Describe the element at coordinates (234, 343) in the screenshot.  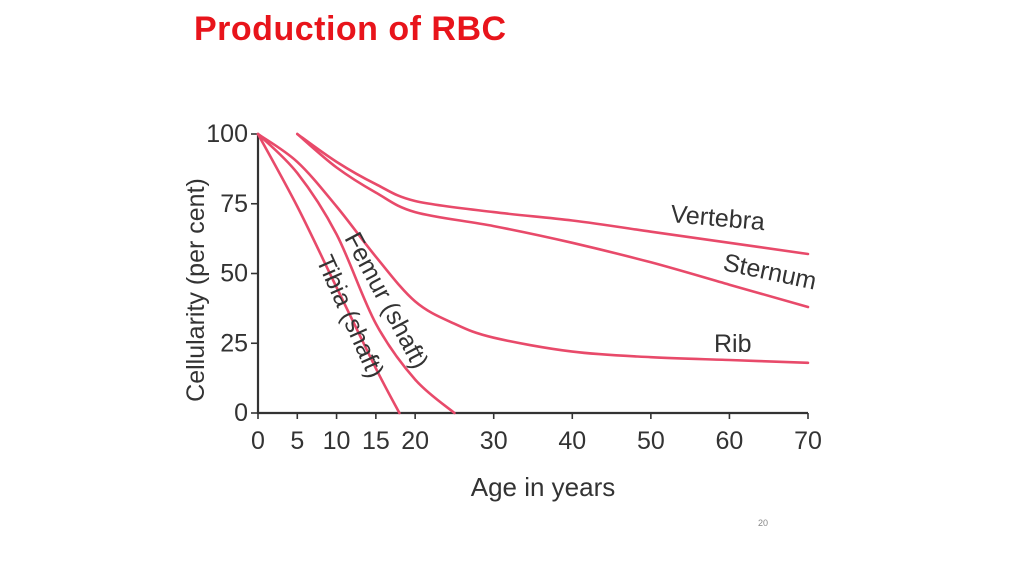
I see `y-tick-label: 25` at that location.